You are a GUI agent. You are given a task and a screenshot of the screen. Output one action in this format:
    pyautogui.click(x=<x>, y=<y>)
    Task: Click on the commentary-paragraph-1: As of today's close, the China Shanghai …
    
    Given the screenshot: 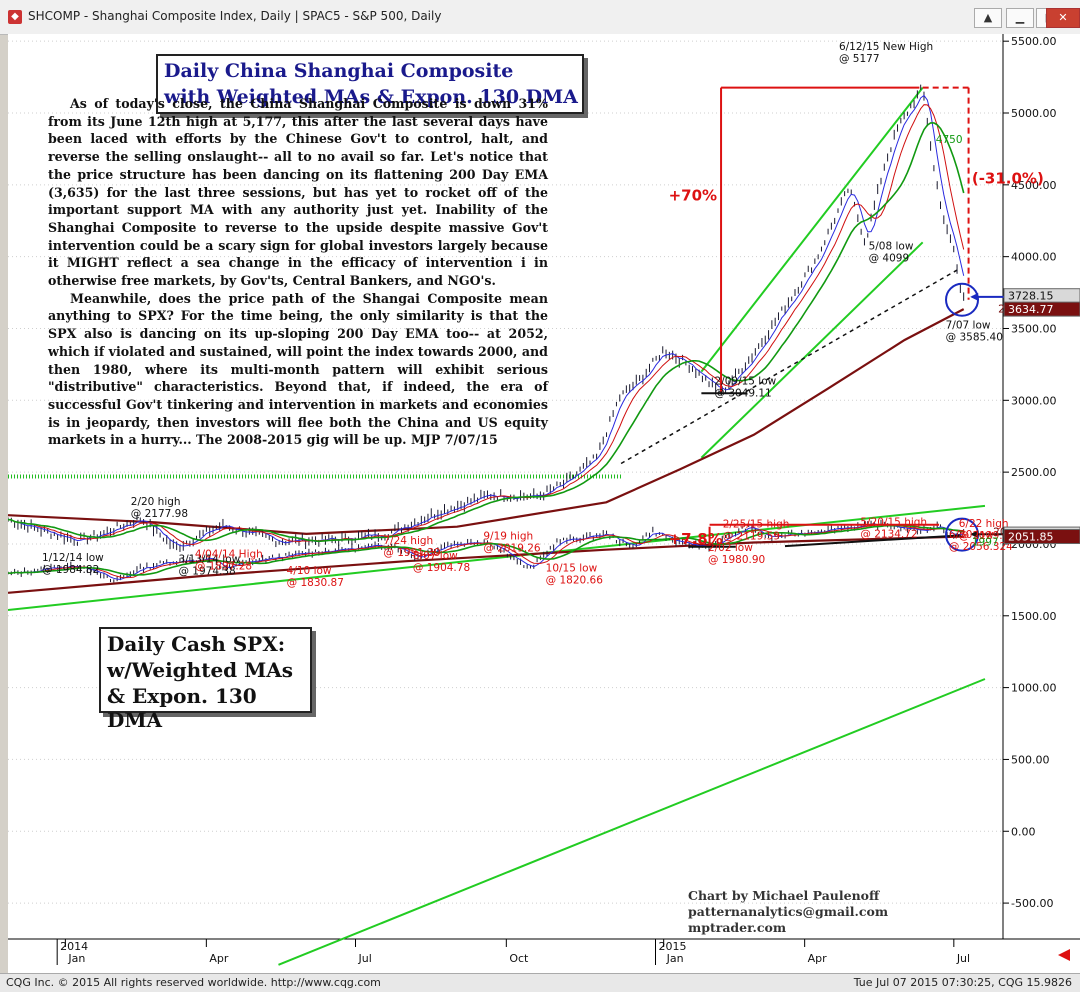 What is the action you would take?
    pyautogui.click(x=298, y=192)
    